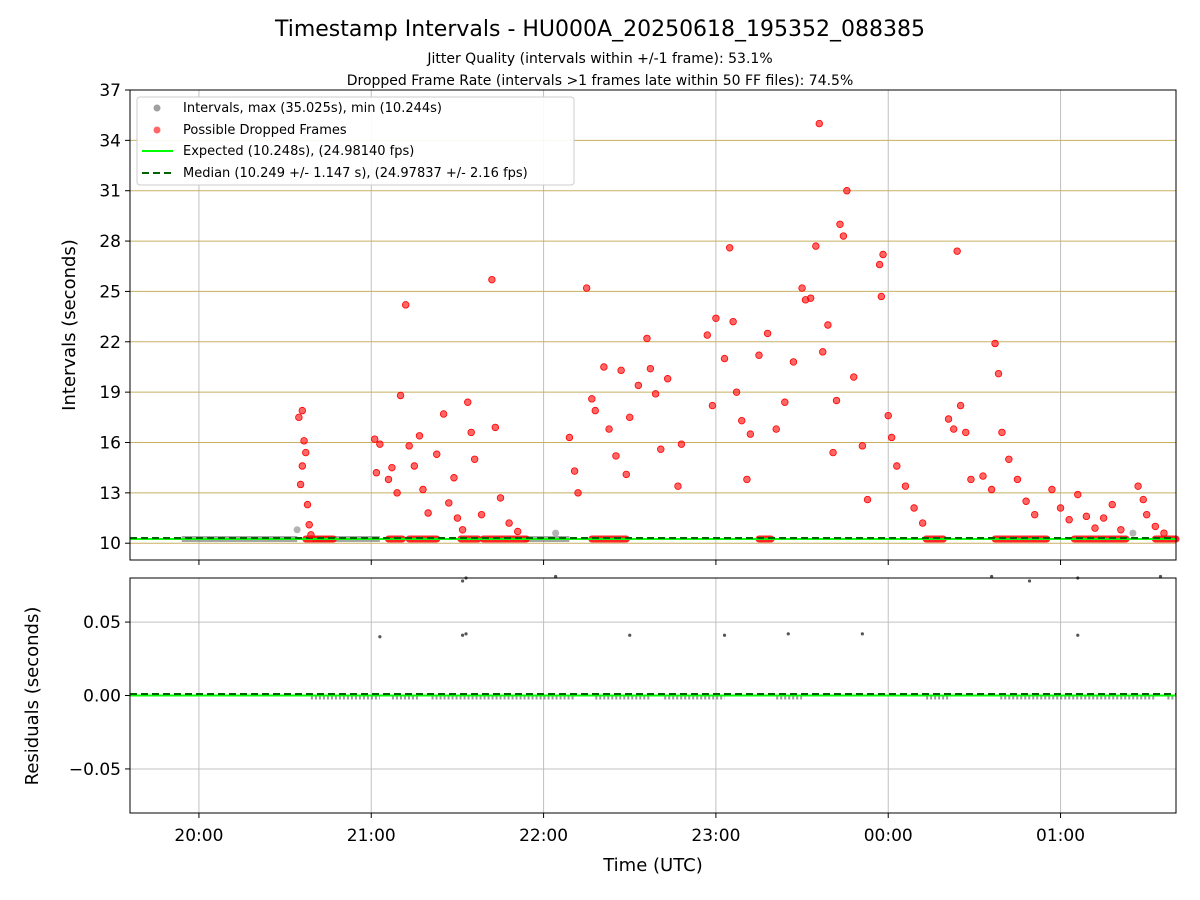 Image resolution: width=1200 pixels, height=900 pixels. I want to click on top-y-tick-label: 10, so click(110, 544).